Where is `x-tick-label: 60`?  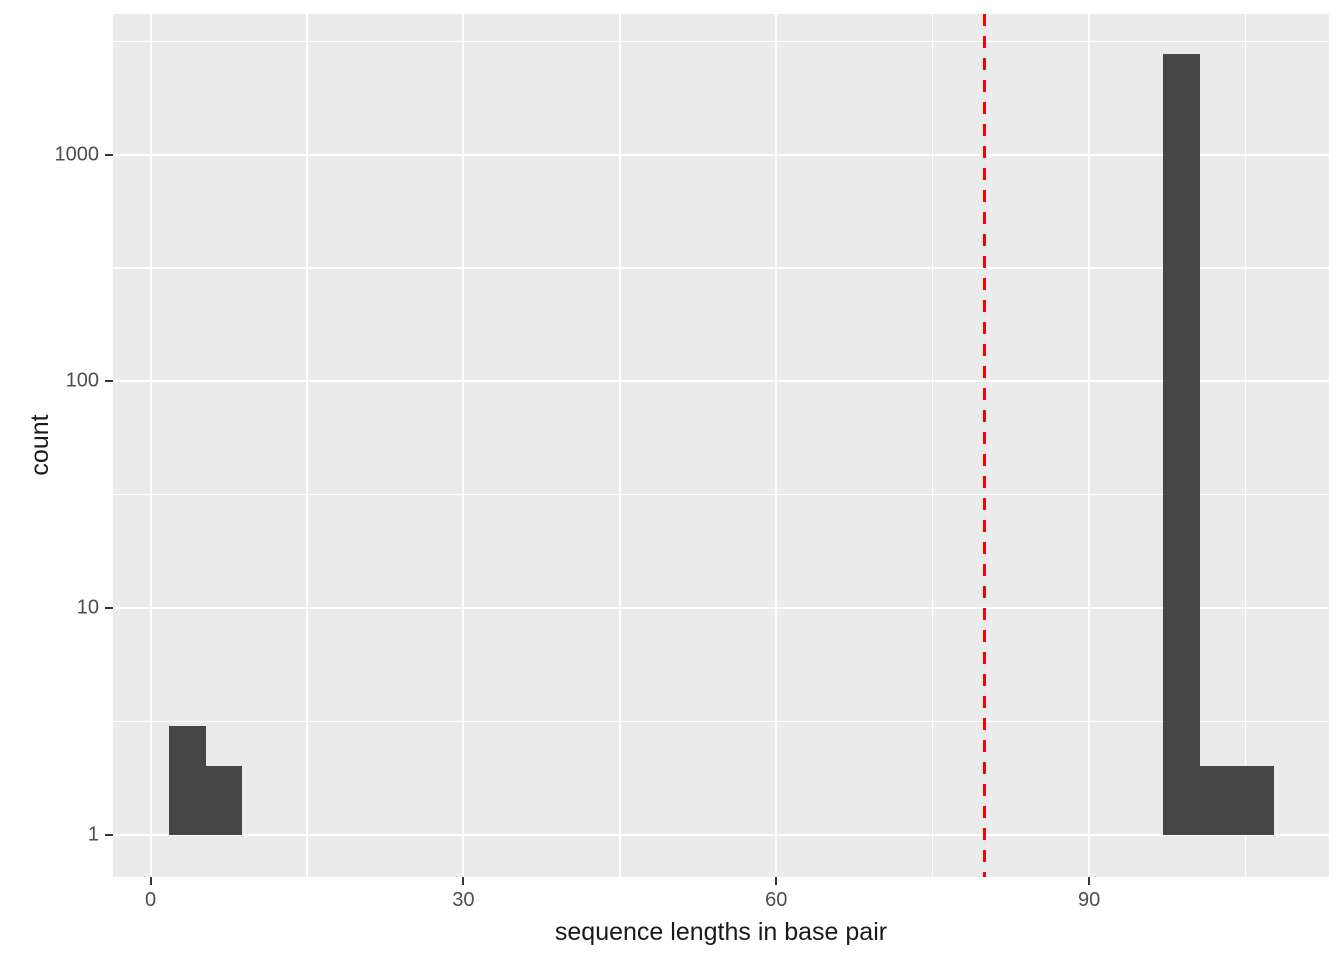
x-tick-label: 60 is located at coordinates (776, 900).